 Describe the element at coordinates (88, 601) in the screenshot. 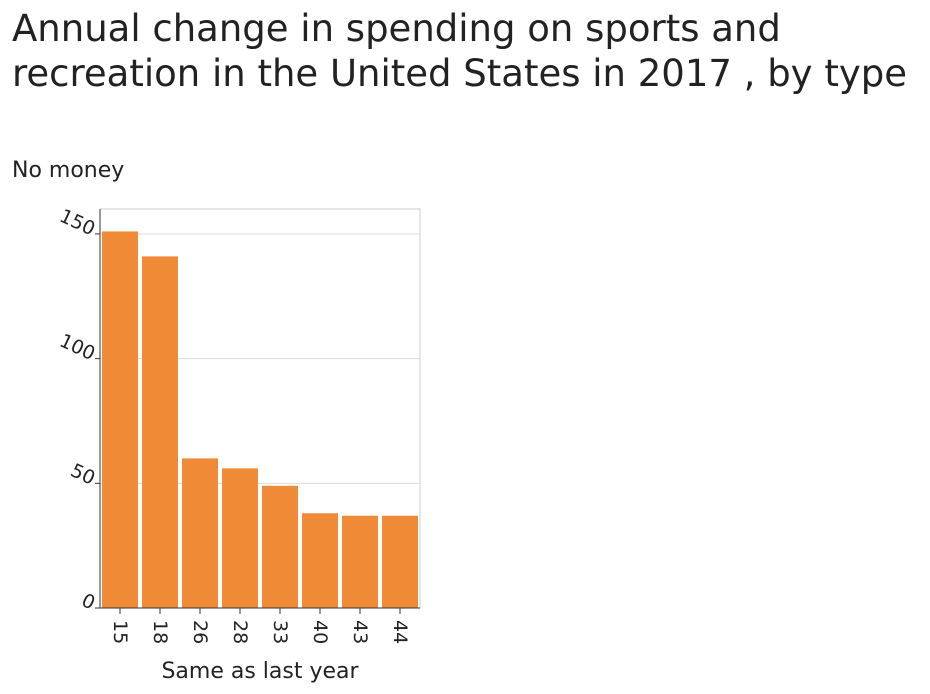

I see `y-tick-label: 0` at that location.